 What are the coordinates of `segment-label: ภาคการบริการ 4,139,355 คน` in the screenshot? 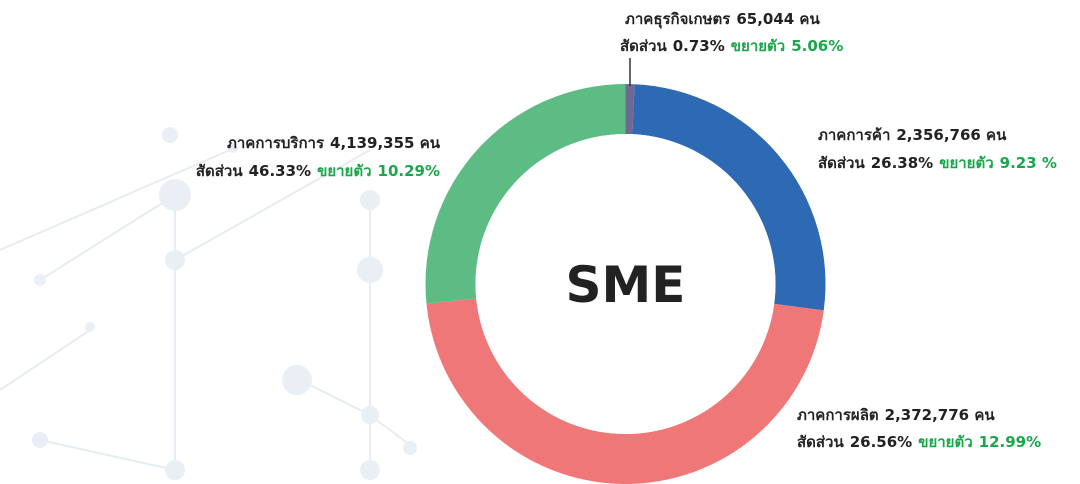 It's located at (334, 143).